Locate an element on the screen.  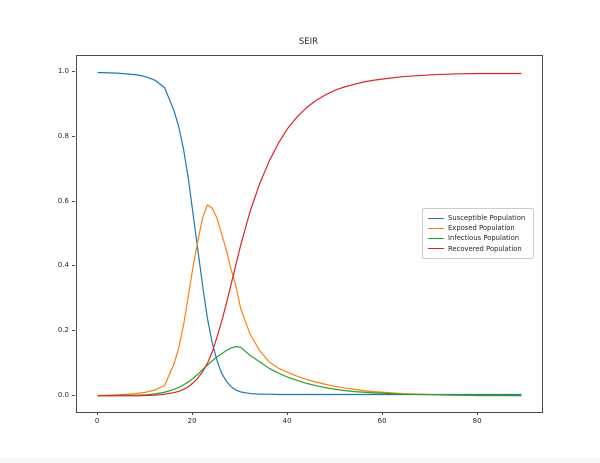
legend-item: Recovered Population is located at coordinates (478, 249).